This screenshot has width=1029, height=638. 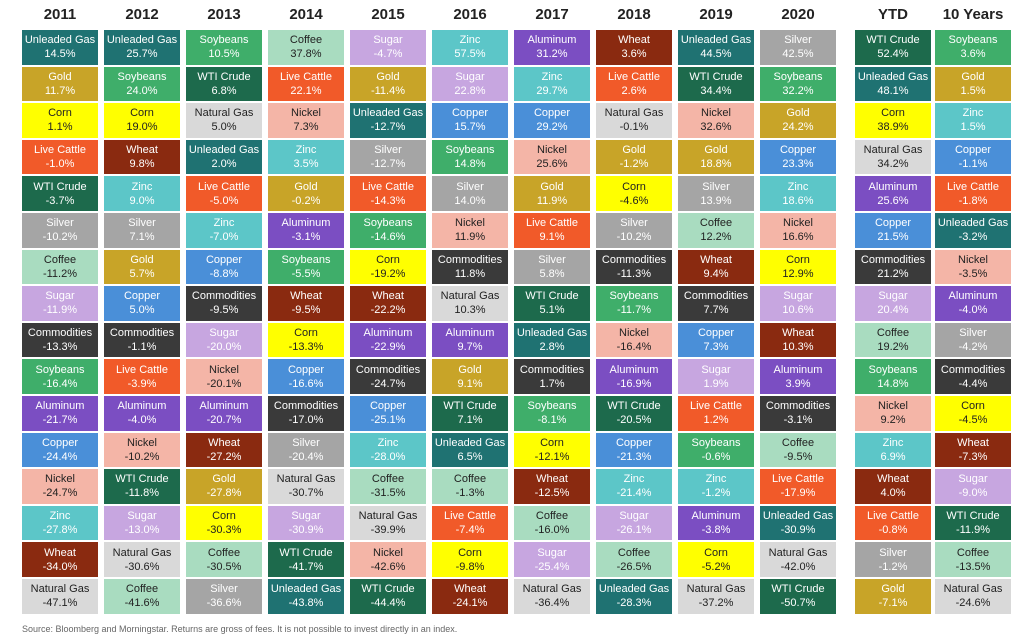 What do you see at coordinates (973, 127) in the screenshot?
I see `return-value: 1.5%` at bounding box center [973, 127].